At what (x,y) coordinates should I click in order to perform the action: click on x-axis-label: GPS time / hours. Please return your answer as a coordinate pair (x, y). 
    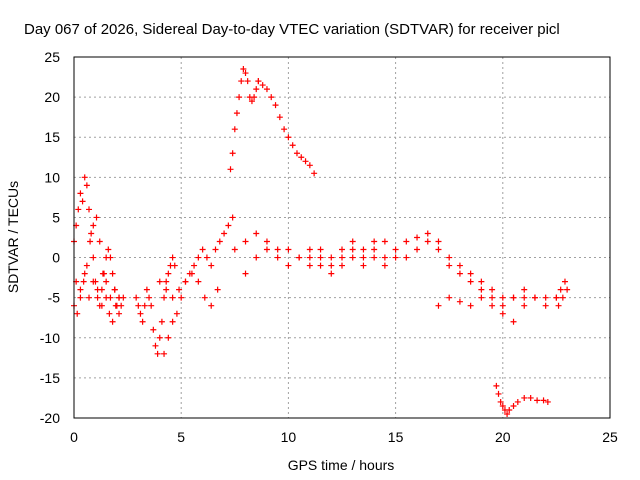
    Looking at the image, I should click on (341, 465).